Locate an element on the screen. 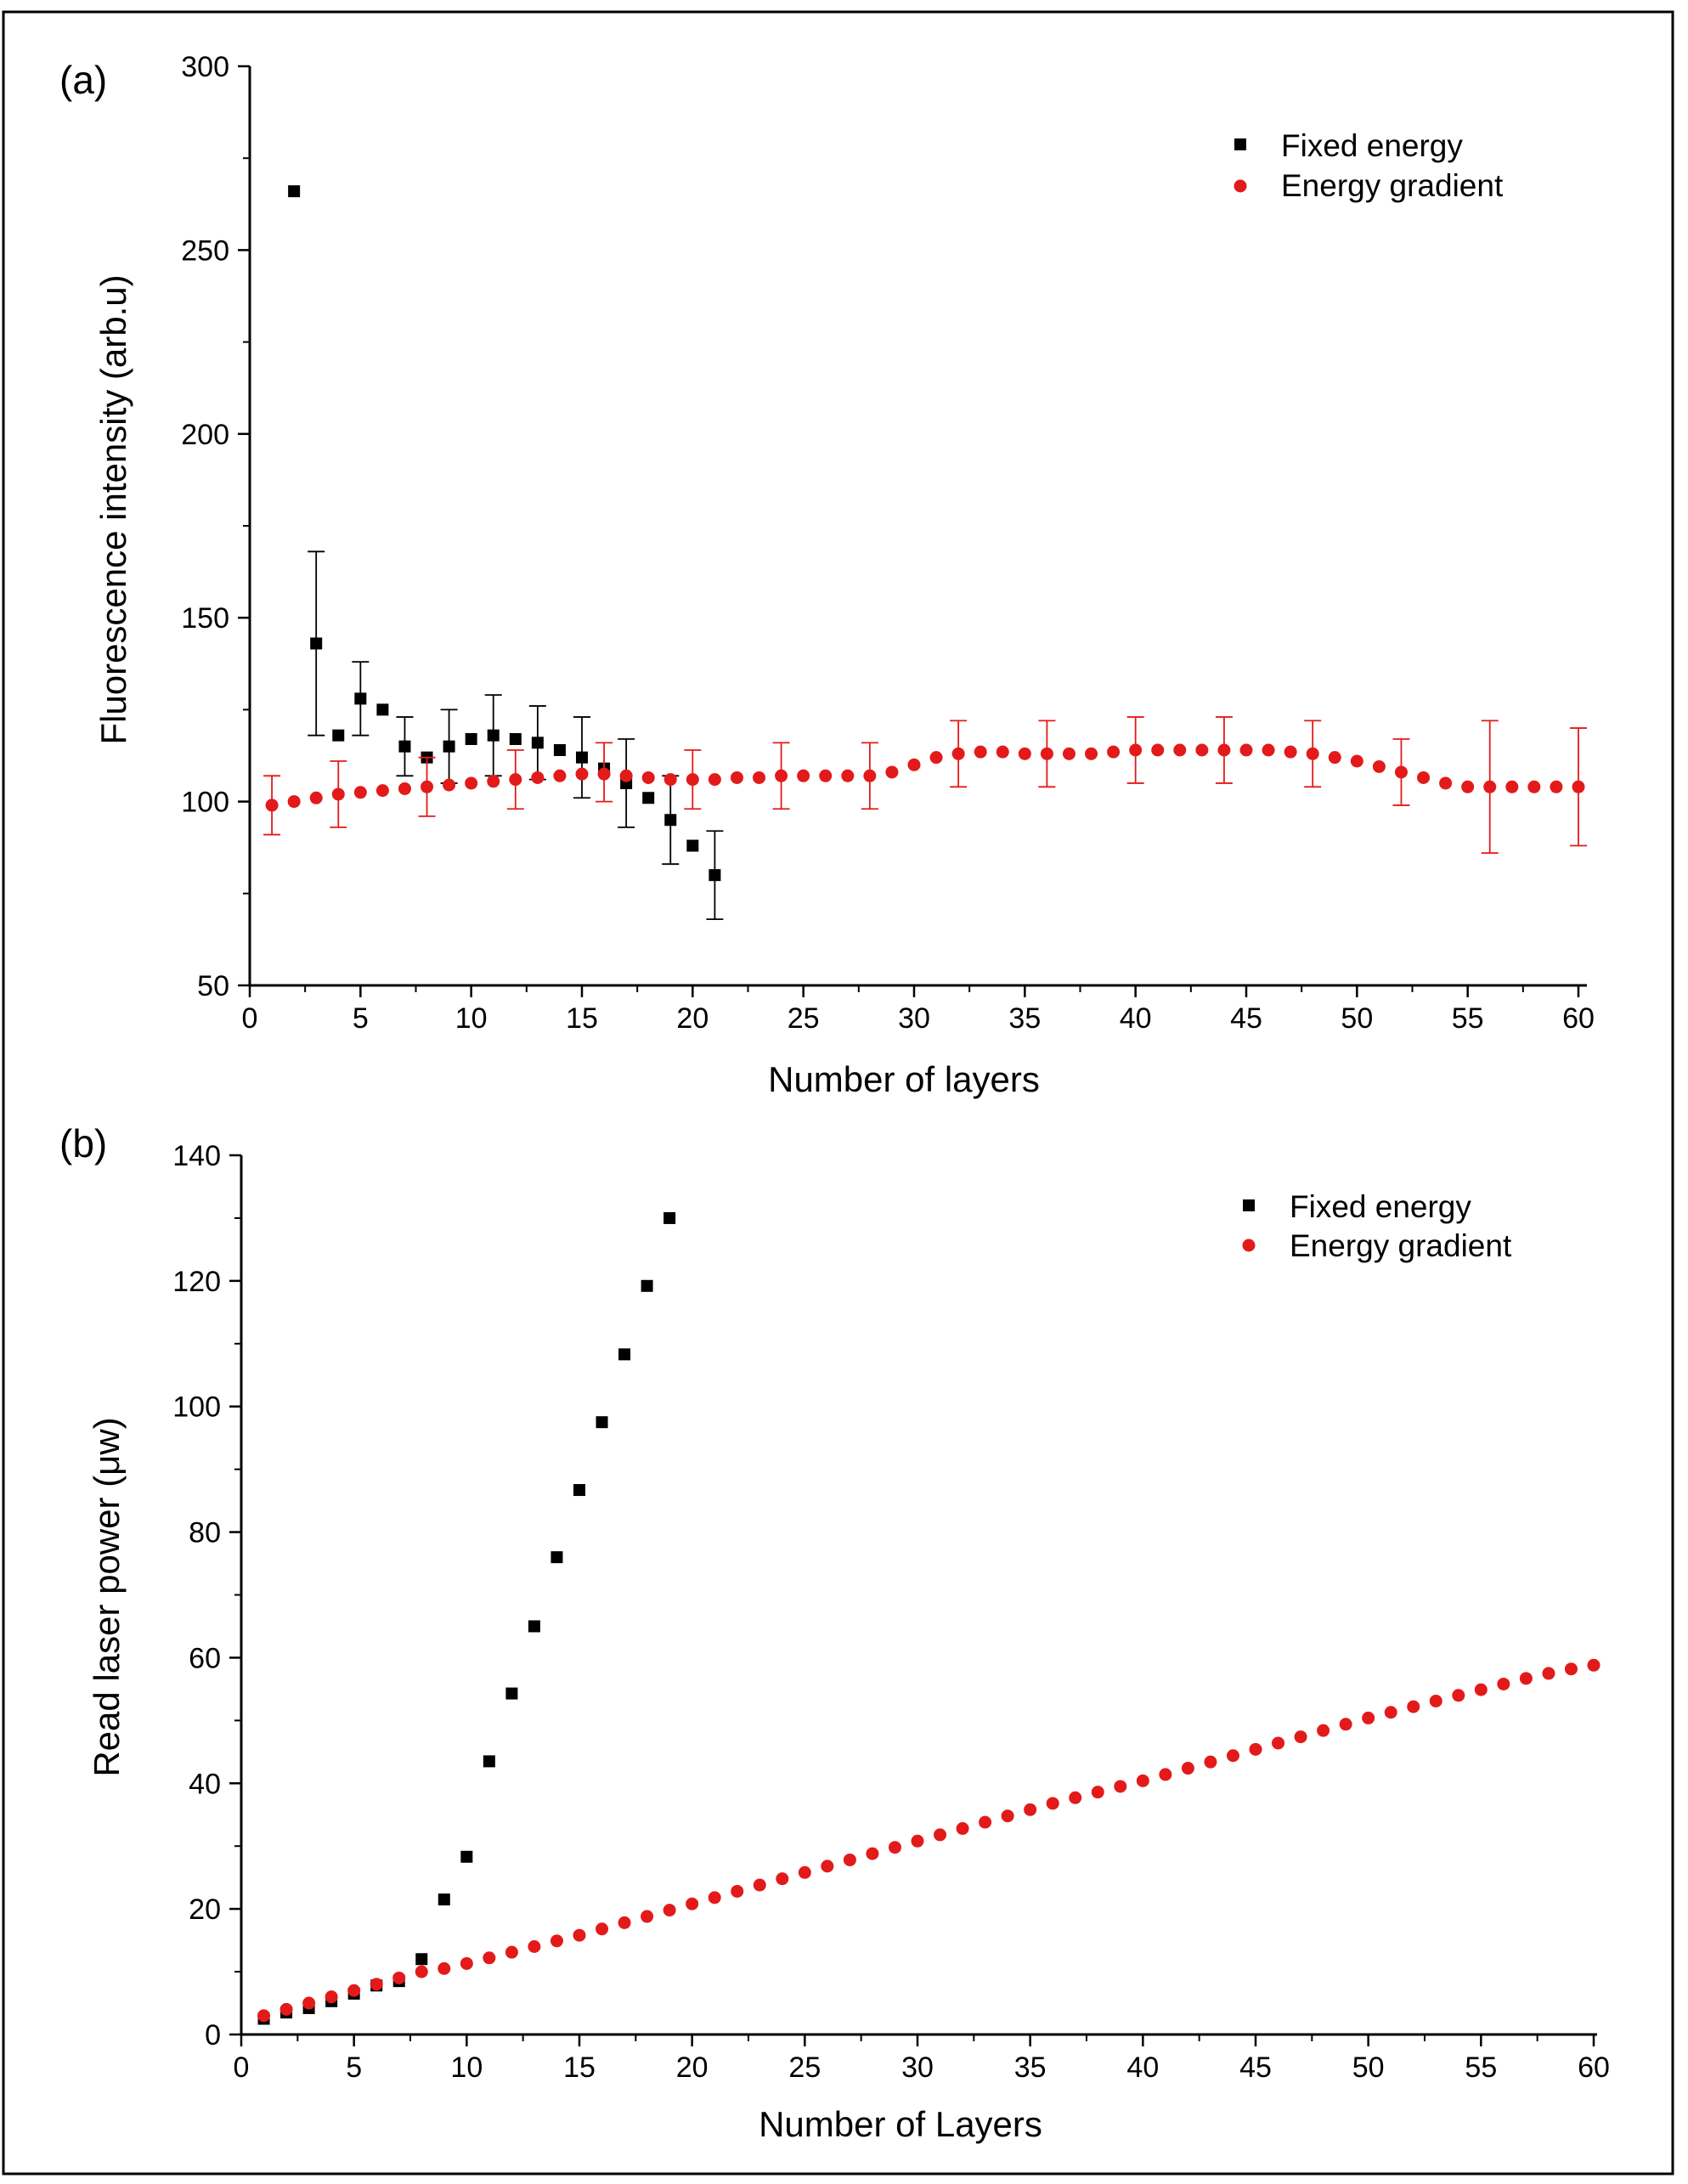  x-tick-label: 15 is located at coordinates (582, 1019).